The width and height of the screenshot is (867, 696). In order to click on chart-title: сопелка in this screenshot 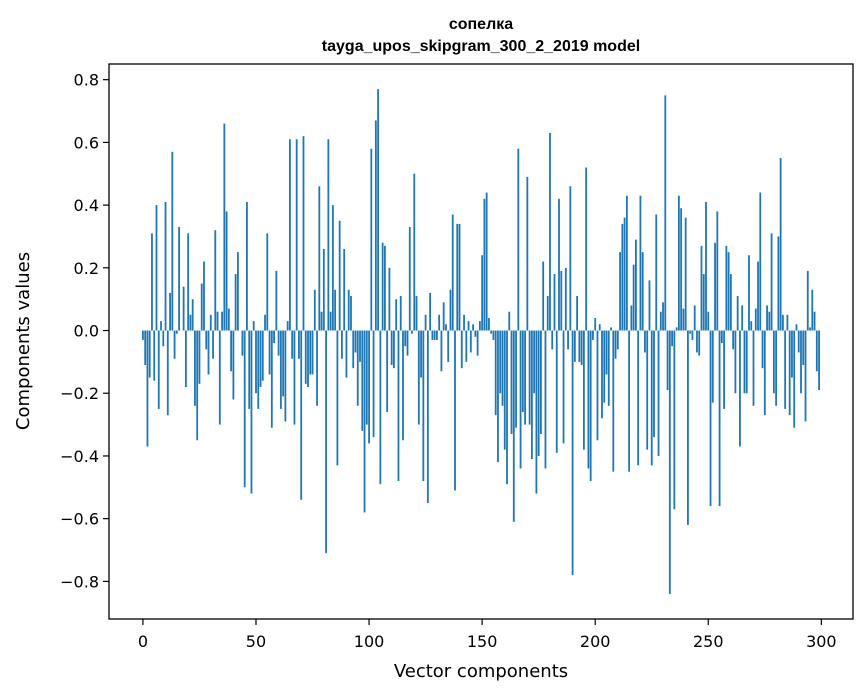, I will do `click(481, 24)`.